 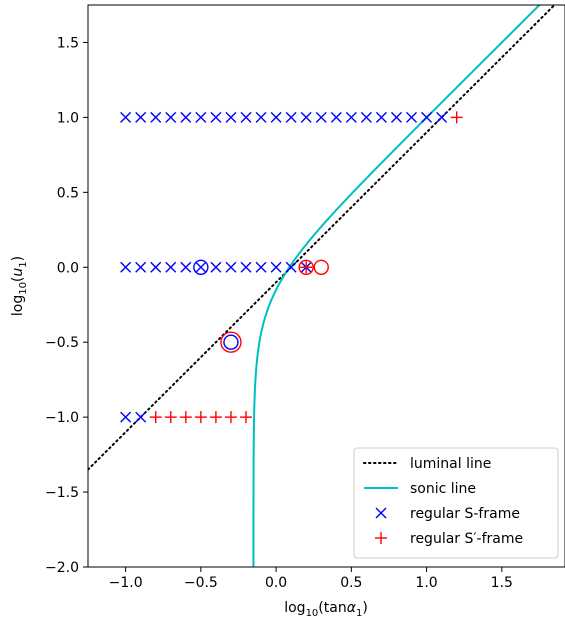 What do you see at coordinates (311, 579) in the screenshot?
I see `x-axis: −1.0 −0.5 0.0 0.5 1.0 1.5` at bounding box center [311, 579].